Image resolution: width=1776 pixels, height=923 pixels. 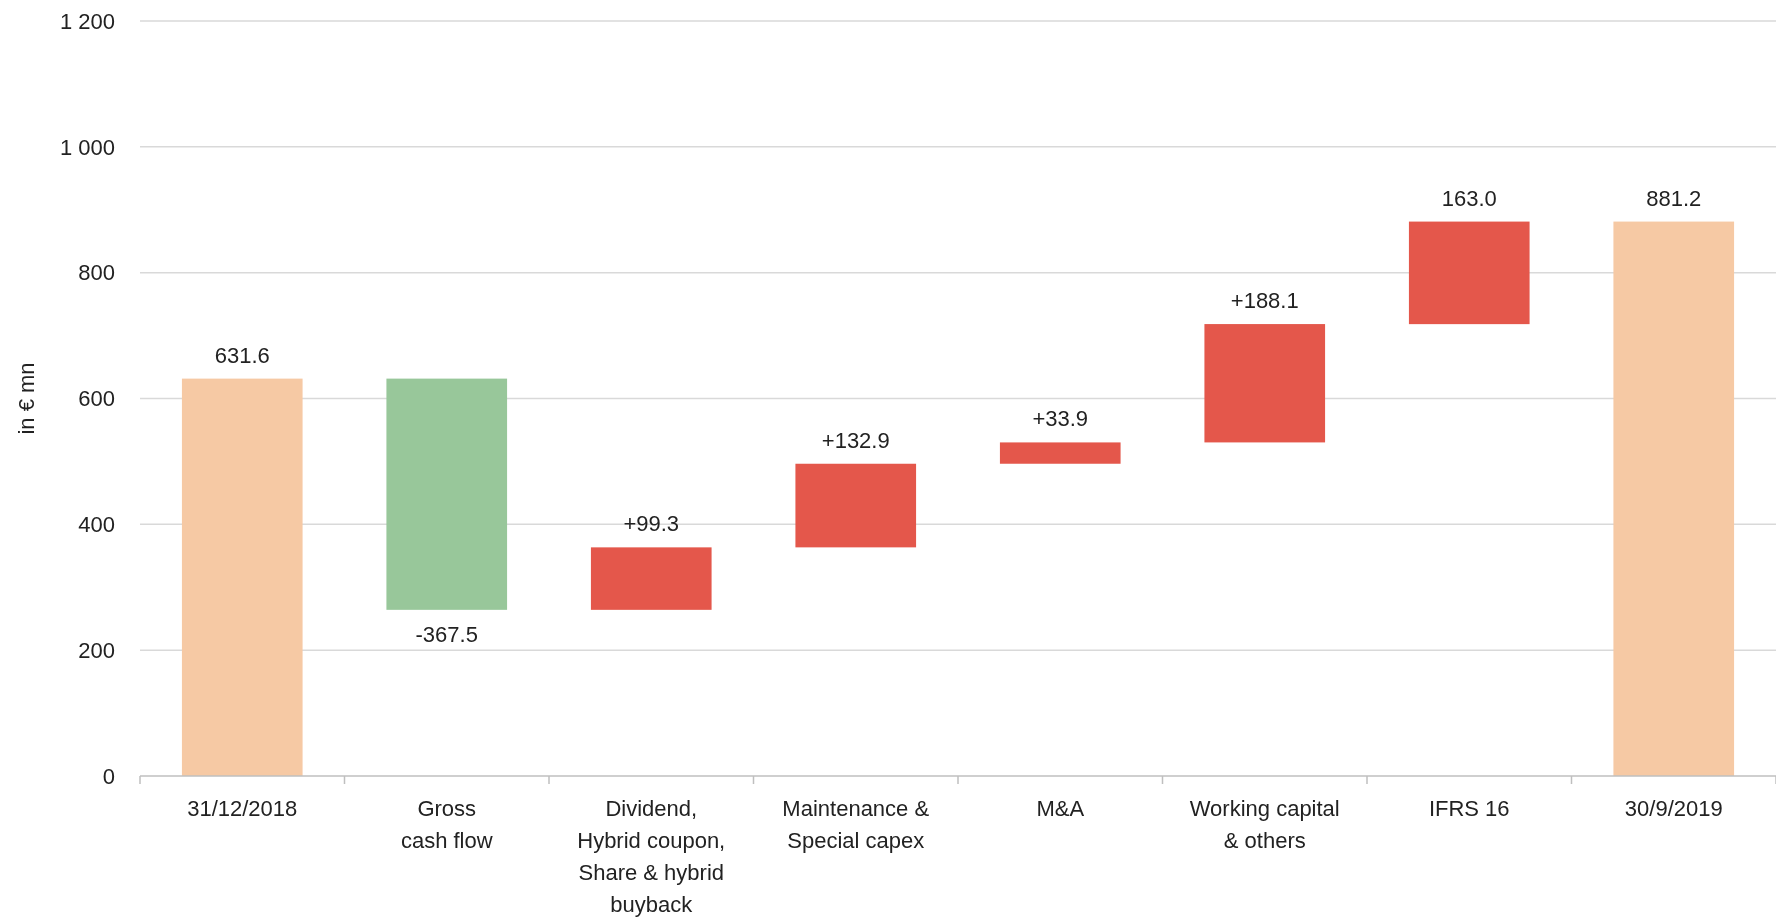 What do you see at coordinates (1674, 198) in the screenshot?
I see `data-label: 881.2` at bounding box center [1674, 198].